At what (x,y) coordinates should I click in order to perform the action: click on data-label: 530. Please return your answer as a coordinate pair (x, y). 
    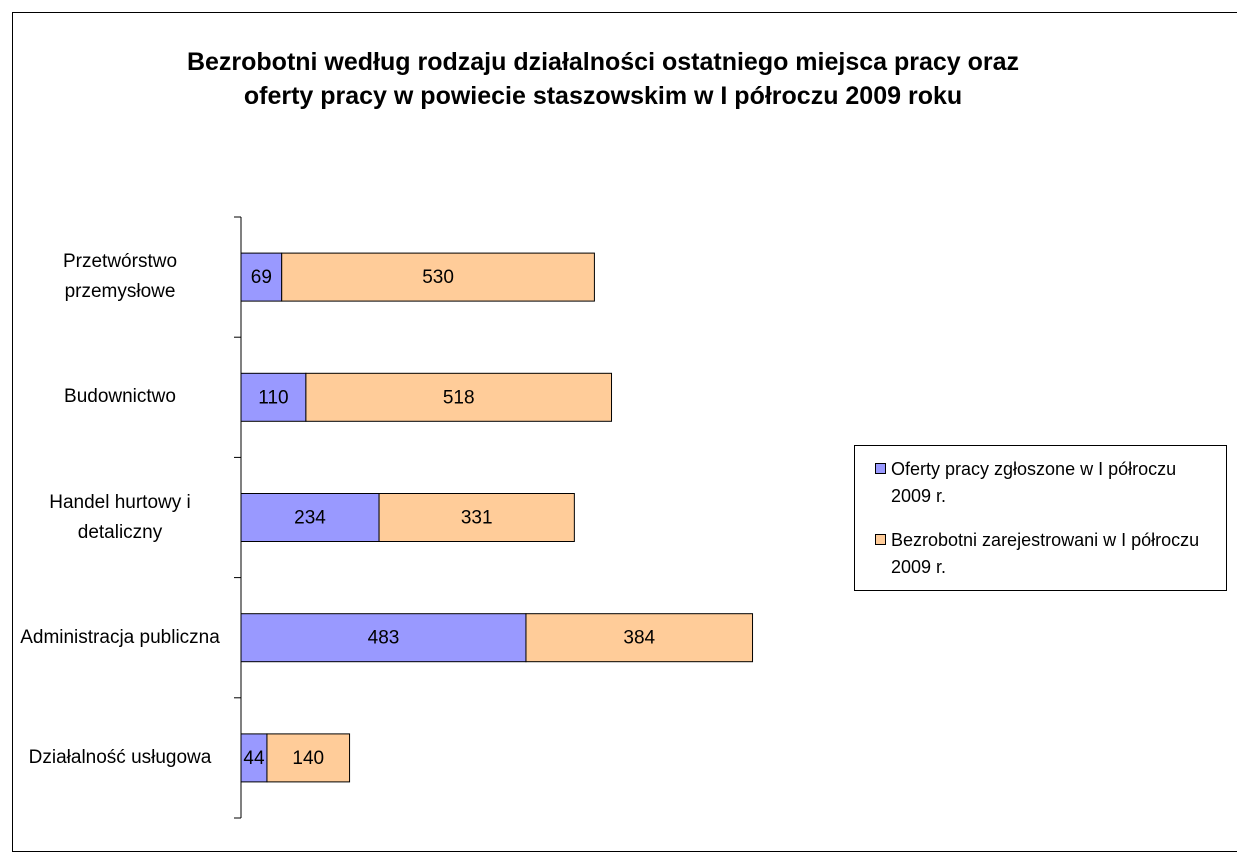
    Looking at the image, I should click on (438, 277).